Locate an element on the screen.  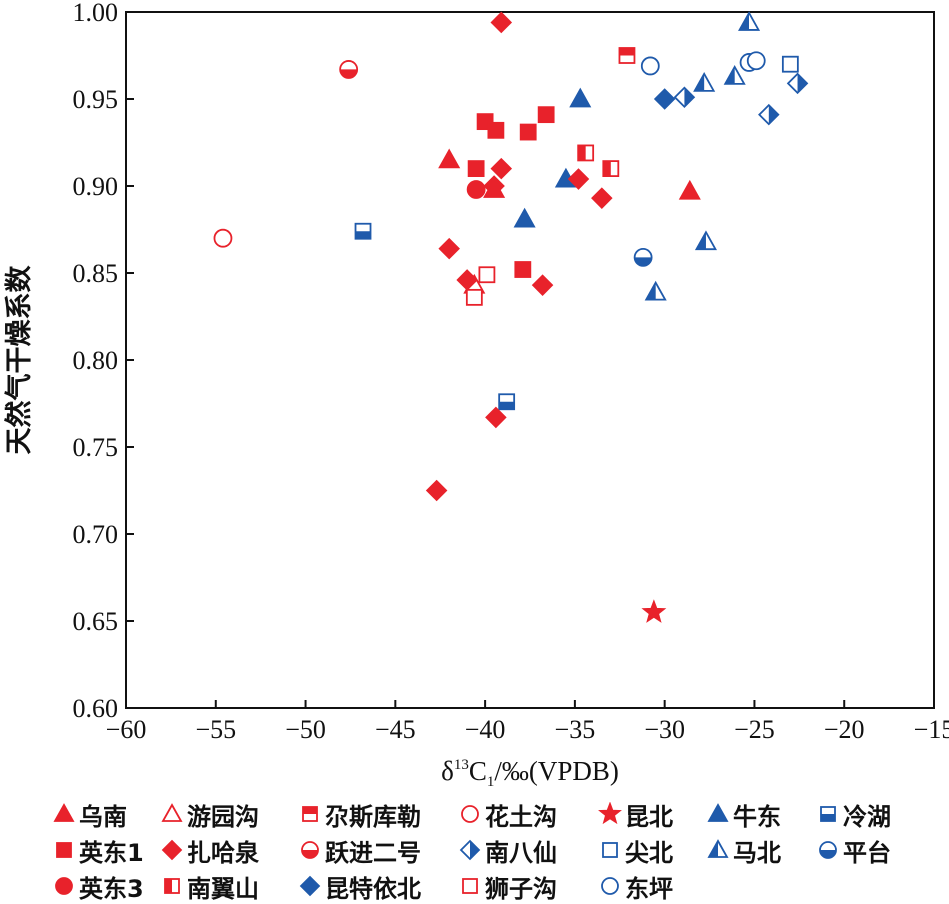
y-tick-label: 0.80 is located at coordinates (96, 360).